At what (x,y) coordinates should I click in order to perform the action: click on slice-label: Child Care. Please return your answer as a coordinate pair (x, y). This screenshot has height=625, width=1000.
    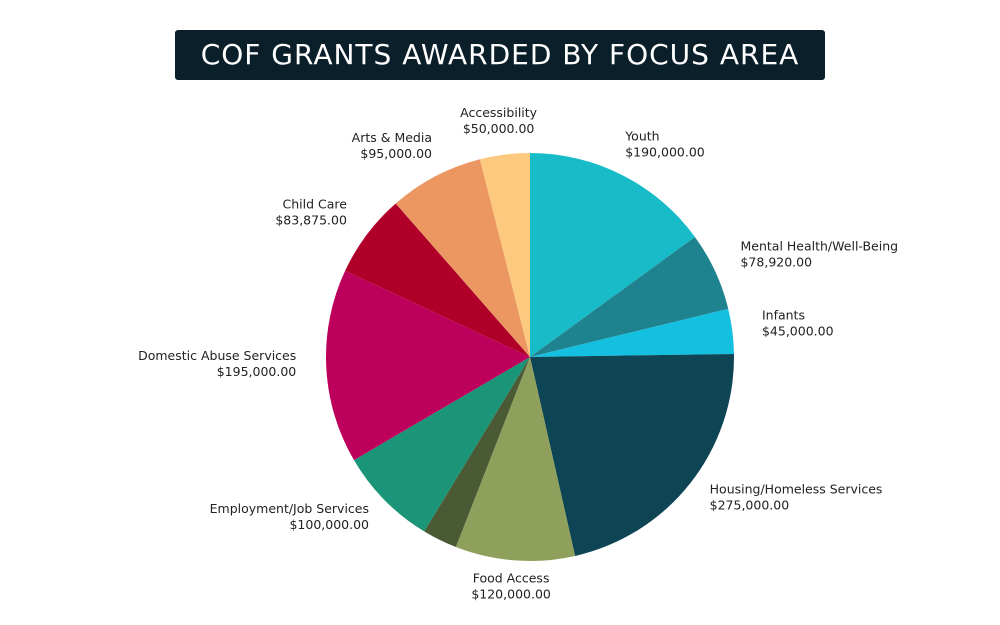
    Looking at the image, I should click on (314, 203).